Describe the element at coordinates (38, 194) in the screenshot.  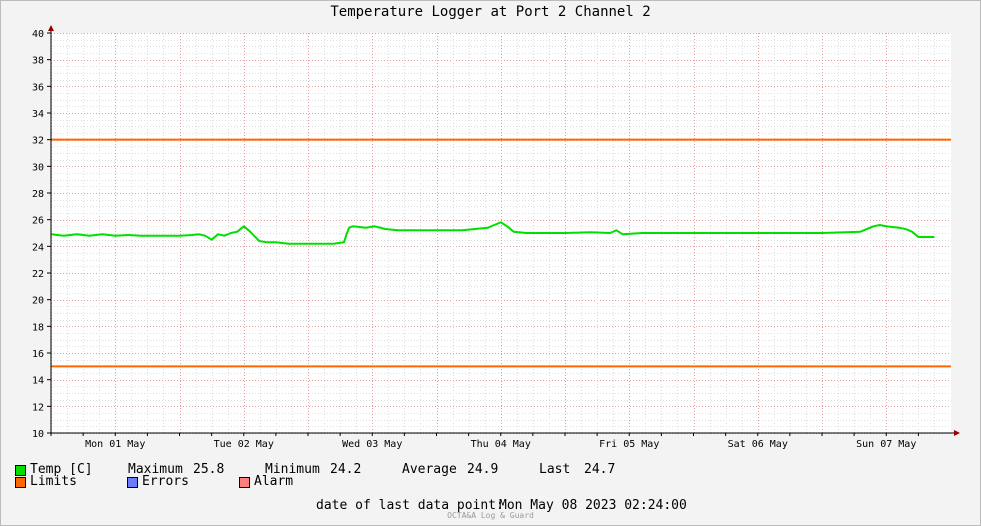
I see `y-tick-label: 28` at that location.